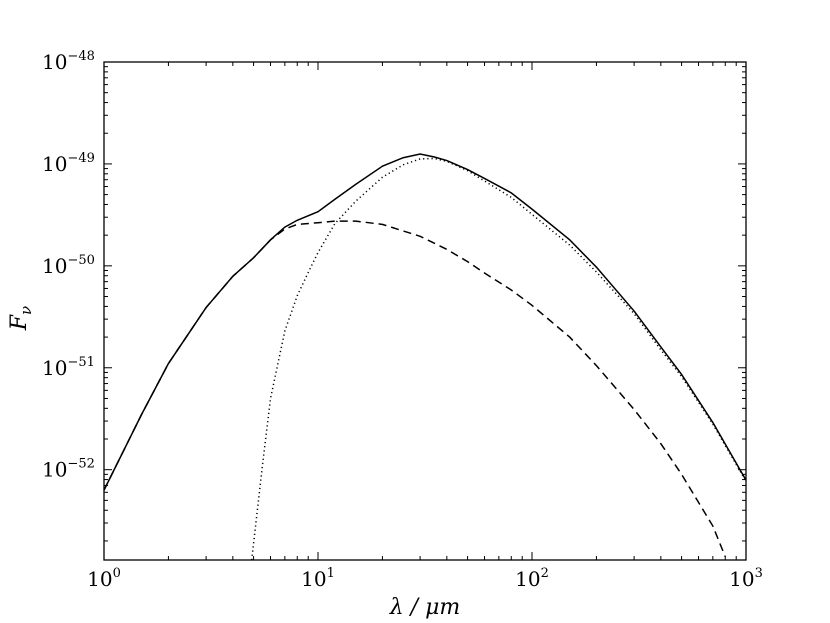 Image resolution: width=830 pixels, height=623 pixels. I want to click on x-tick-label: 10², so click(532, 578).